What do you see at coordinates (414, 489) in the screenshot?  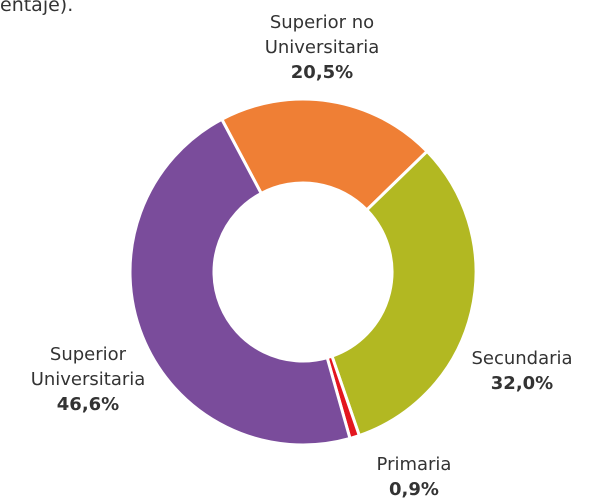 I see `value-label: 0,9%` at bounding box center [414, 489].